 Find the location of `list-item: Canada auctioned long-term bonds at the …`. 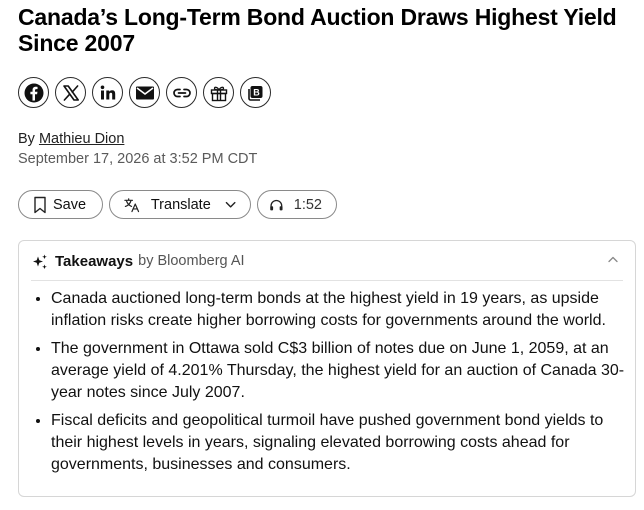

list-item: Canada auctioned long-term bonds at the … is located at coordinates (338, 310).